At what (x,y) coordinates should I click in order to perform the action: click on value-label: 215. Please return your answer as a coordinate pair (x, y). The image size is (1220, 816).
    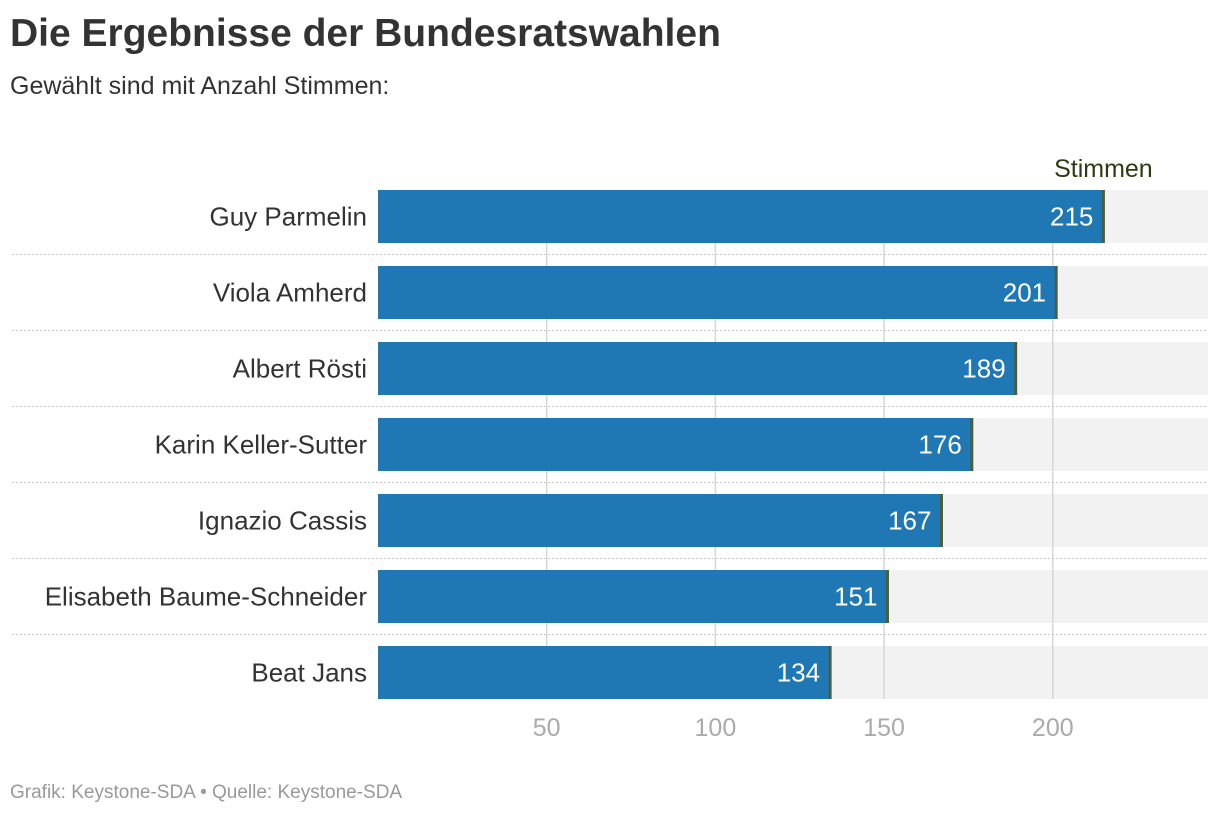
    Looking at the image, I should click on (1071, 217).